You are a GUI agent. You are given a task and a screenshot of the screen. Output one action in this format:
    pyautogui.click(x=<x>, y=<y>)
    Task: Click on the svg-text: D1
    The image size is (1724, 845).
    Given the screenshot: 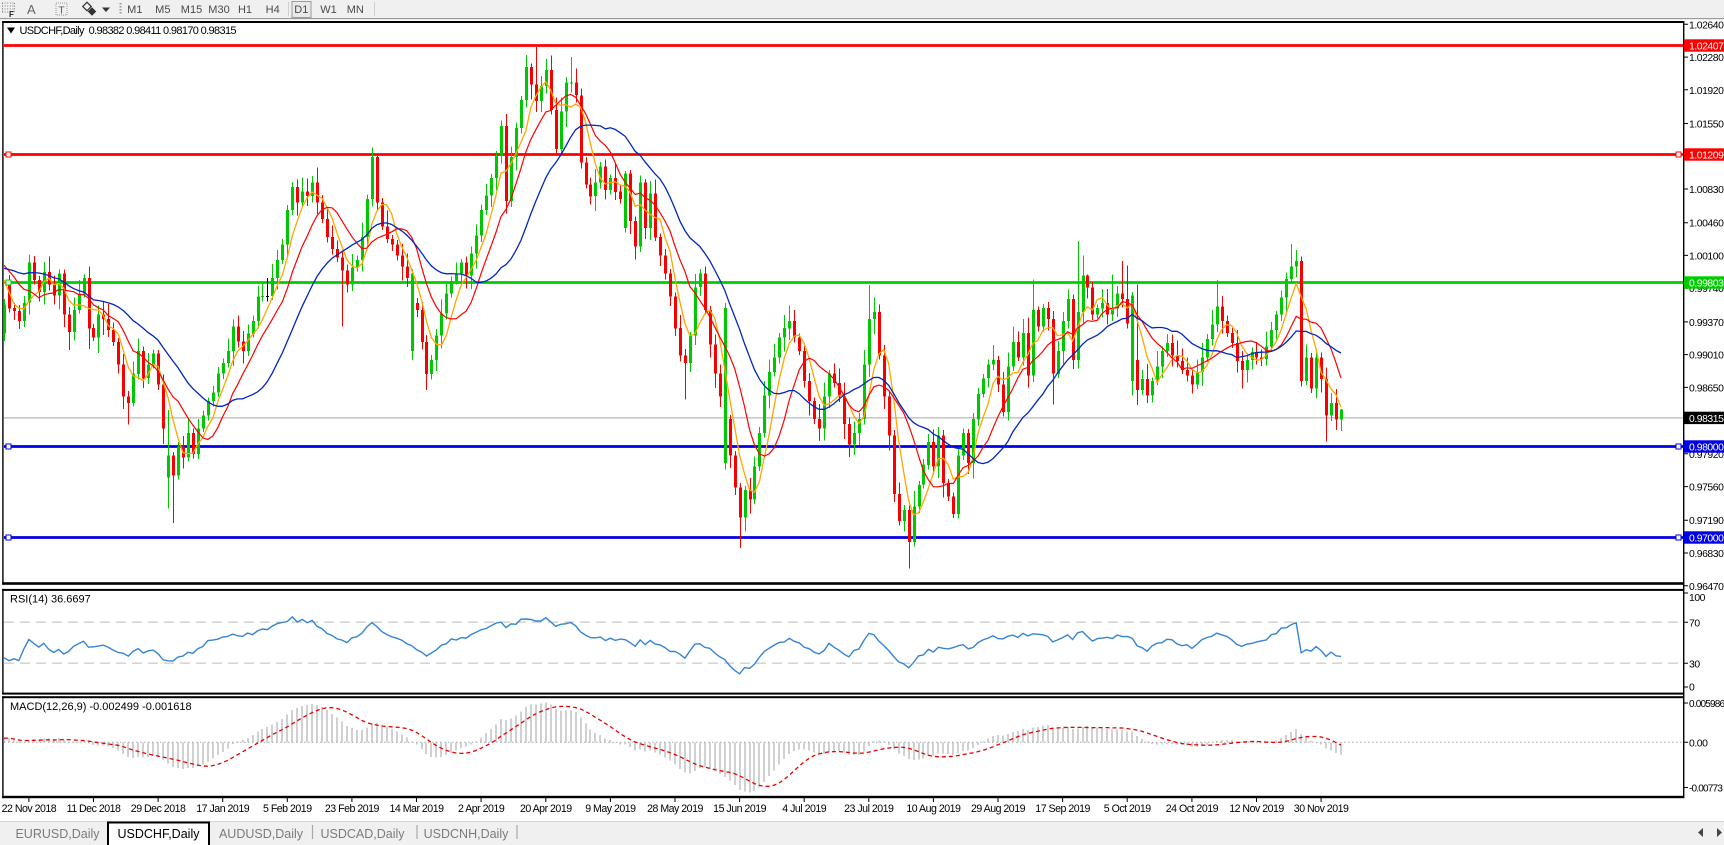 What is the action you would take?
    pyautogui.click(x=301, y=10)
    